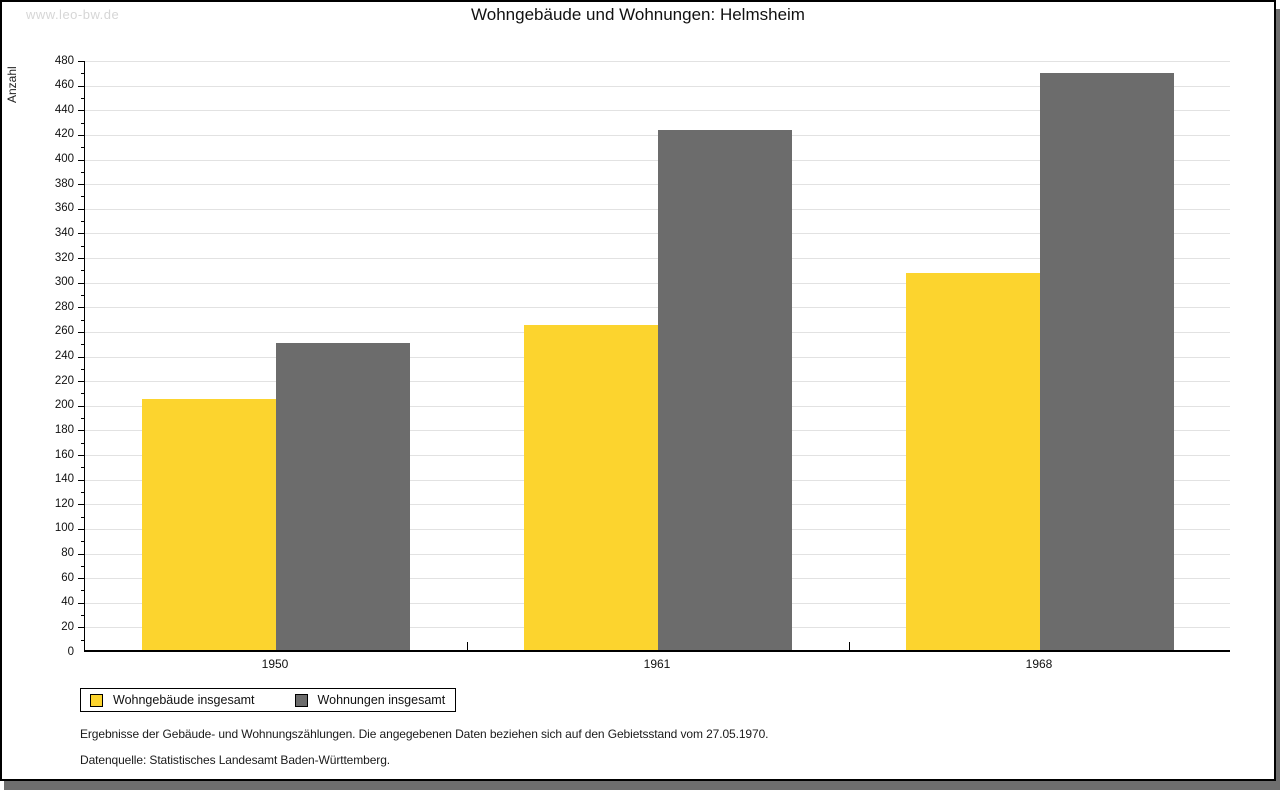  I want to click on y-tick-label-340: 340, so click(64, 232).